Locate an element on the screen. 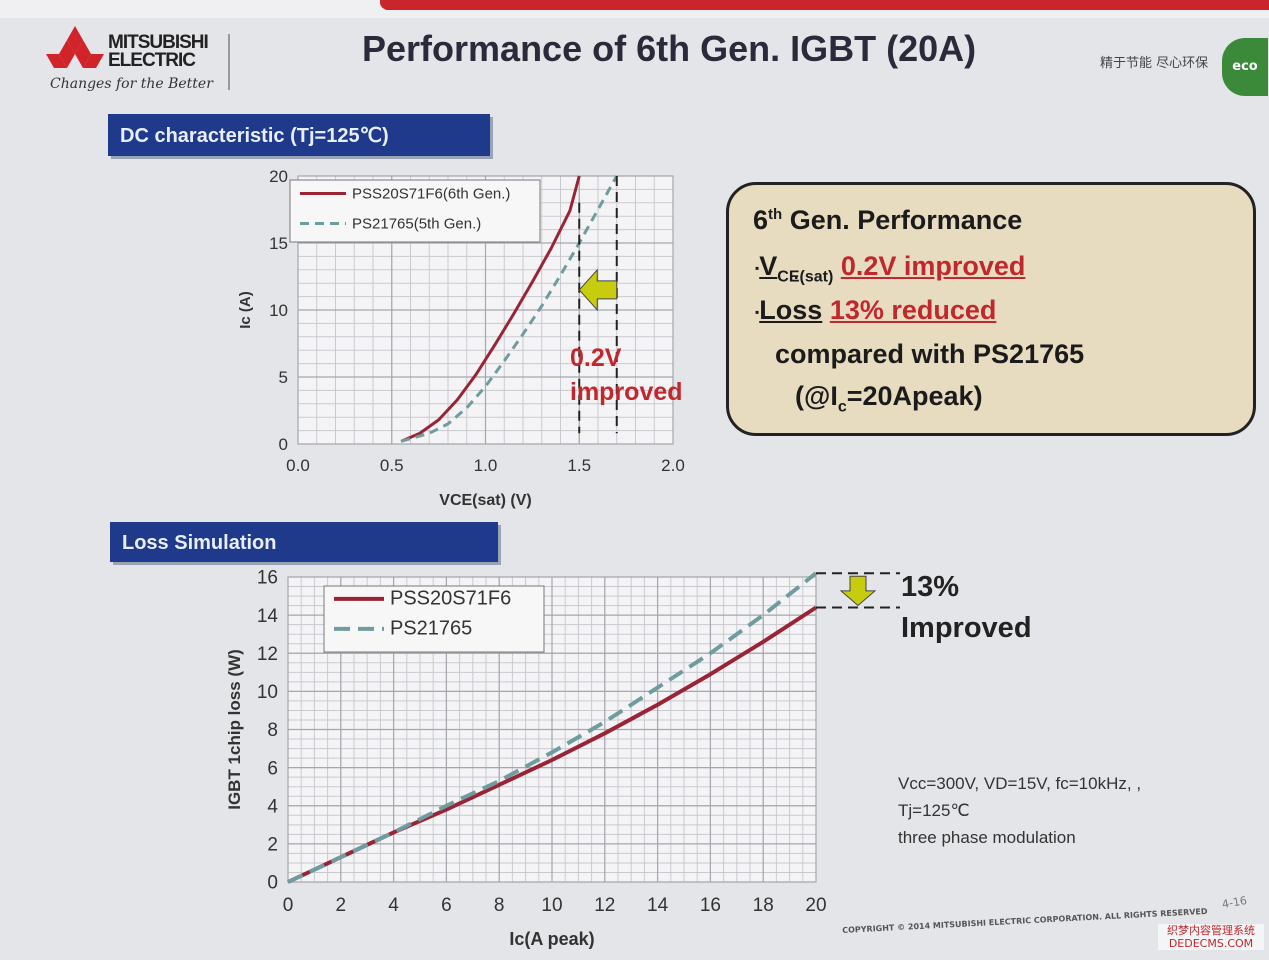 This screenshot has width=1269, height=960. loss-improvement-text: Improved is located at coordinates (966, 628).